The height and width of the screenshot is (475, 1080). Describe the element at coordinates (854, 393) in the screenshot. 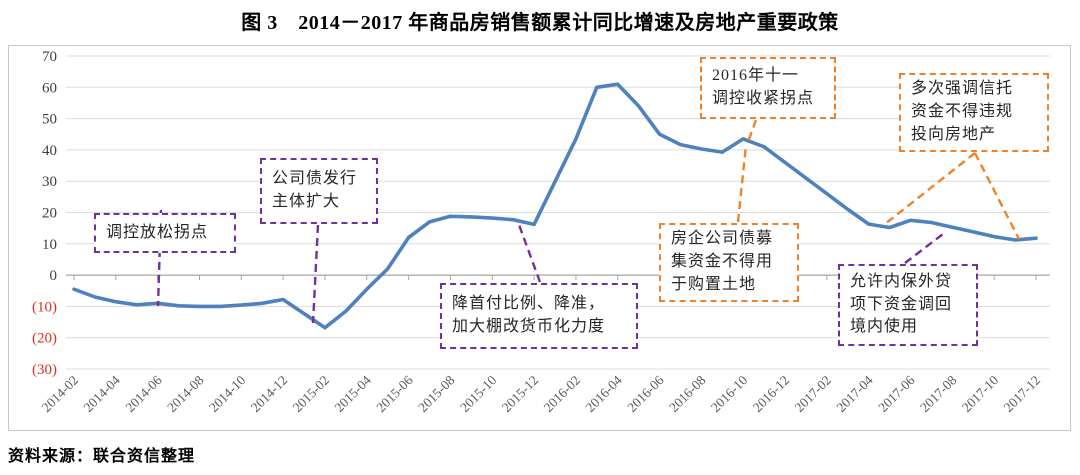

I see `x-tick-label: 2017-04` at that location.